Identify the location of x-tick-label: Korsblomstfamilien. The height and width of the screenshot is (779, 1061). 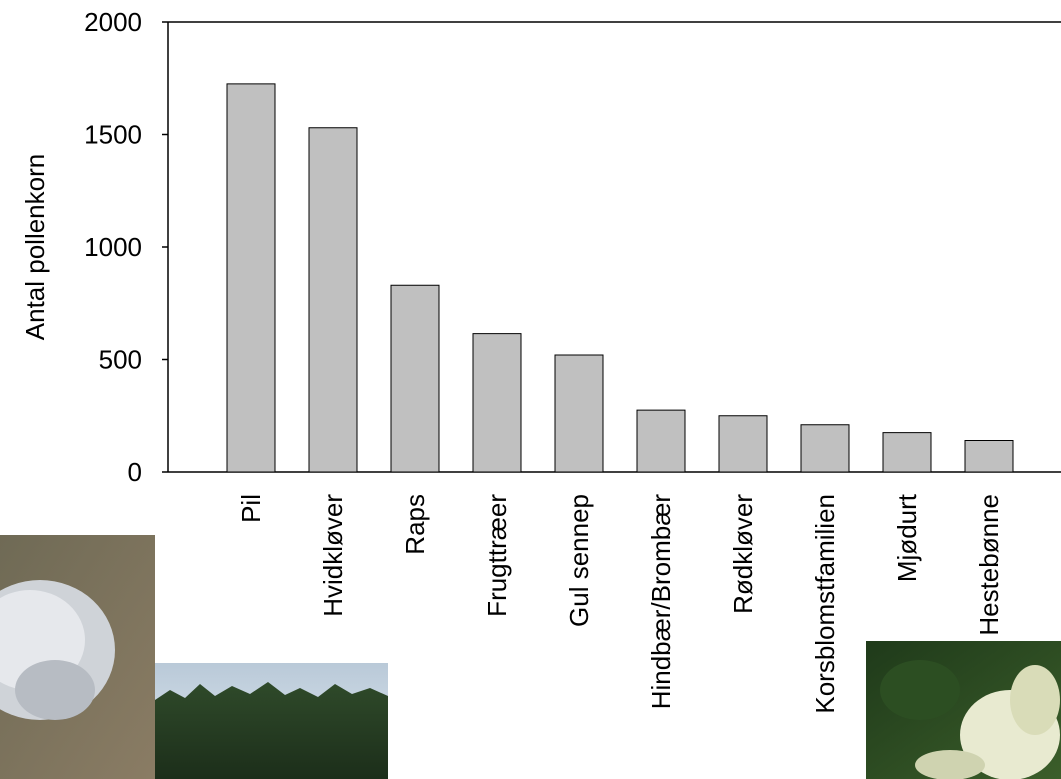
(825, 604).